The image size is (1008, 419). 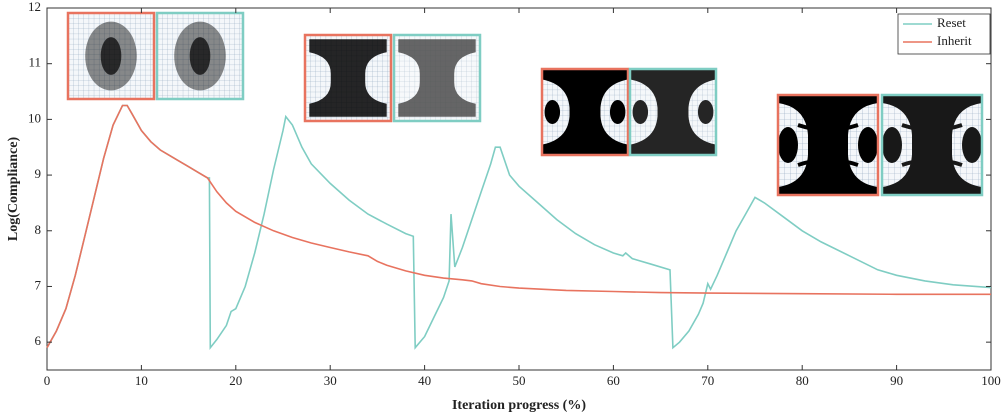 What do you see at coordinates (613, 380) in the screenshot?
I see `x-tick-label: 60` at bounding box center [613, 380].